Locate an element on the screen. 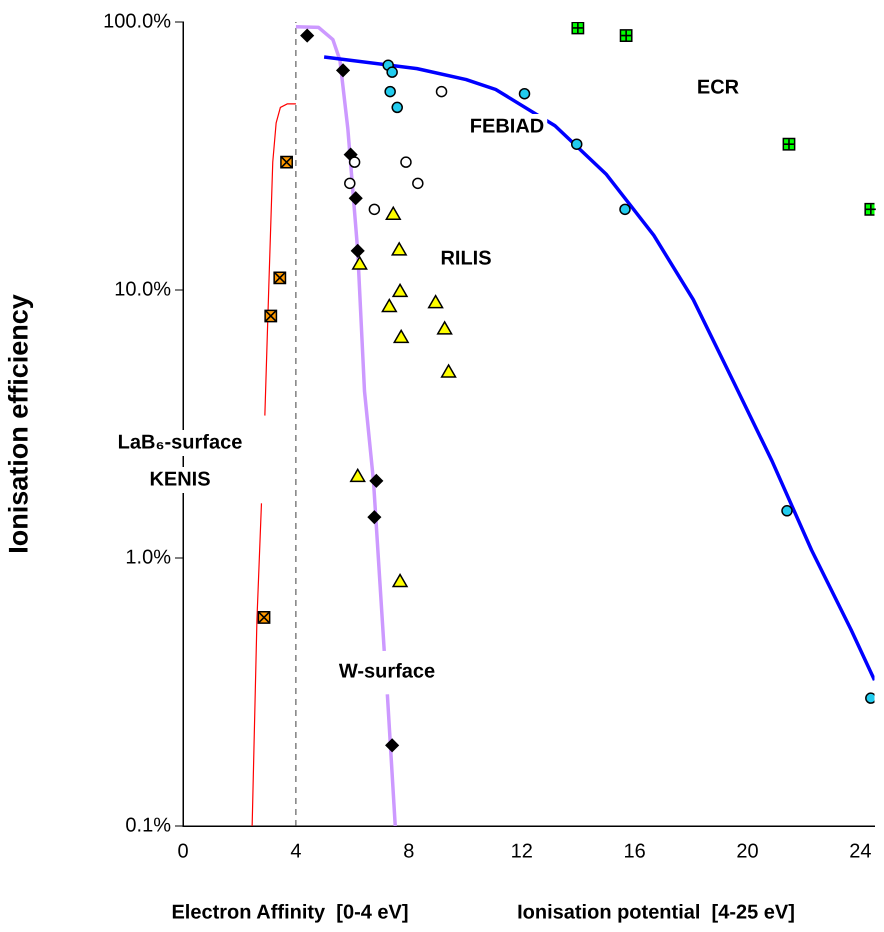 This screenshot has width=884, height=932. annotation: KENIS is located at coordinates (180, 479).